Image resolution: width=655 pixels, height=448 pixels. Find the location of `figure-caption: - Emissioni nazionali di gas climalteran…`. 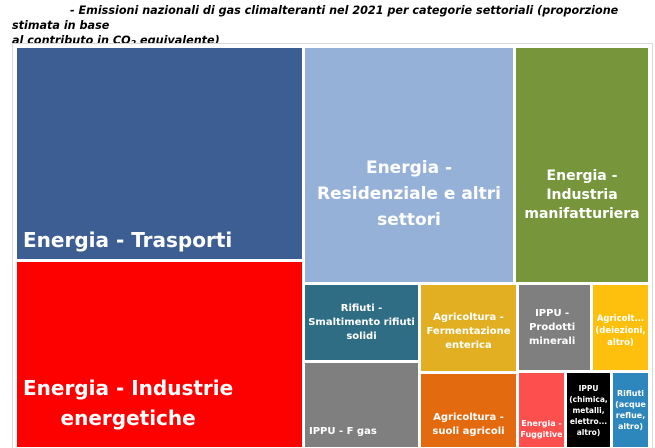

figure-caption: - Emissioni nazionali di gas climalteran… is located at coordinates (332, 25).